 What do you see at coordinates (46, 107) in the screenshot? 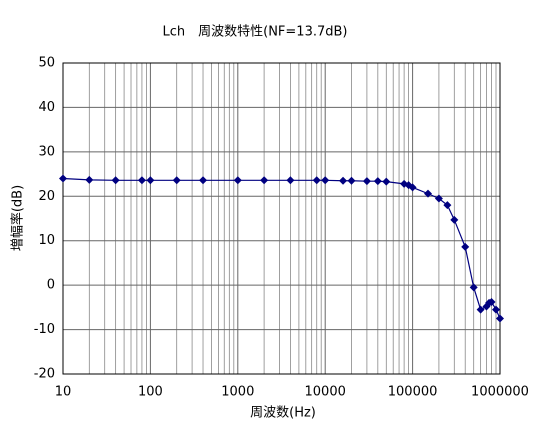
I see `y-tick-label: 40` at bounding box center [46, 107].